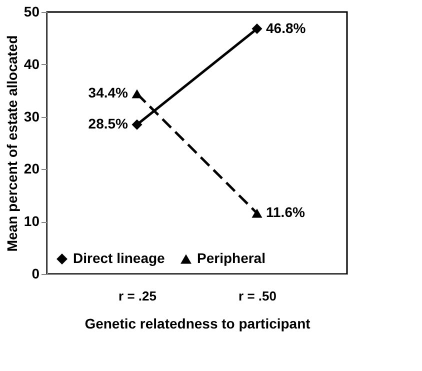 This screenshot has height=371, width=422. What do you see at coordinates (32, 168) in the screenshot?
I see `y-tick-label: 20` at bounding box center [32, 168].